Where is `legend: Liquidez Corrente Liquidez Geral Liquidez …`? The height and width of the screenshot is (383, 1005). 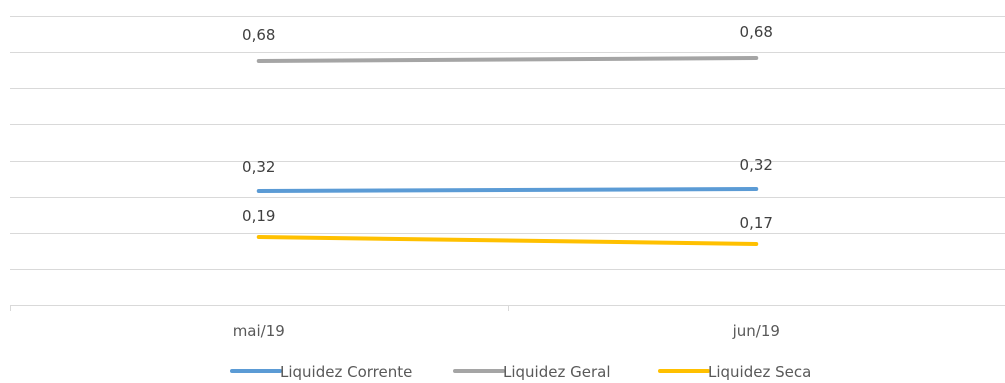 legend: Liquidez Corrente Liquidez Geral Liquidez … is located at coordinates (520, 372).